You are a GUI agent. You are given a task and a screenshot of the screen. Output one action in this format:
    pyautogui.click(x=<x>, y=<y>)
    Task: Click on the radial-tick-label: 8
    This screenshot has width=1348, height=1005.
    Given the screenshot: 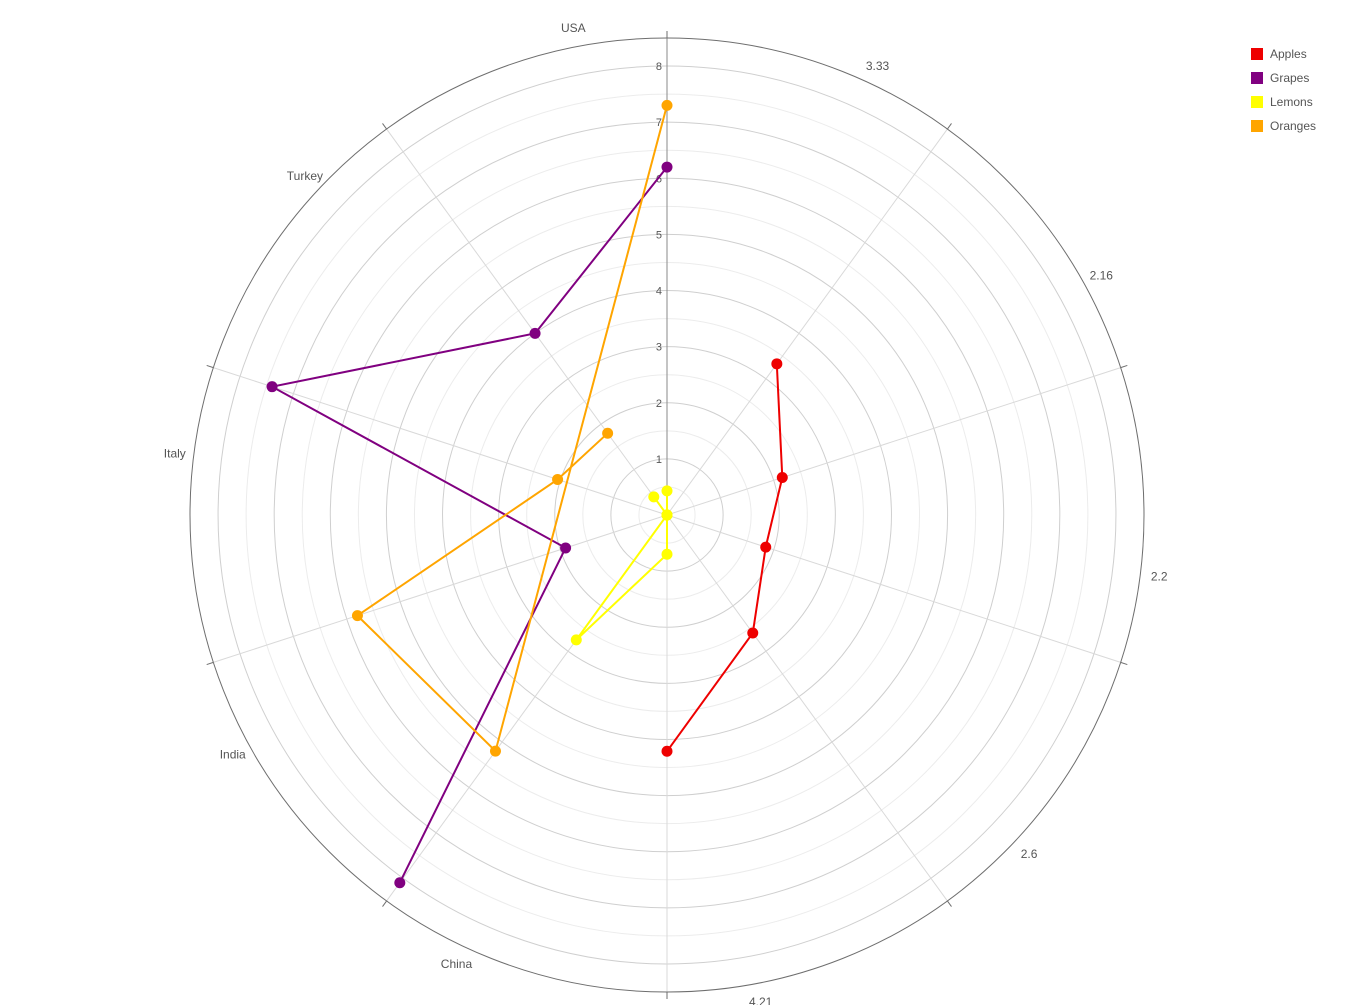 What is the action you would take?
    pyautogui.click(x=659, y=67)
    